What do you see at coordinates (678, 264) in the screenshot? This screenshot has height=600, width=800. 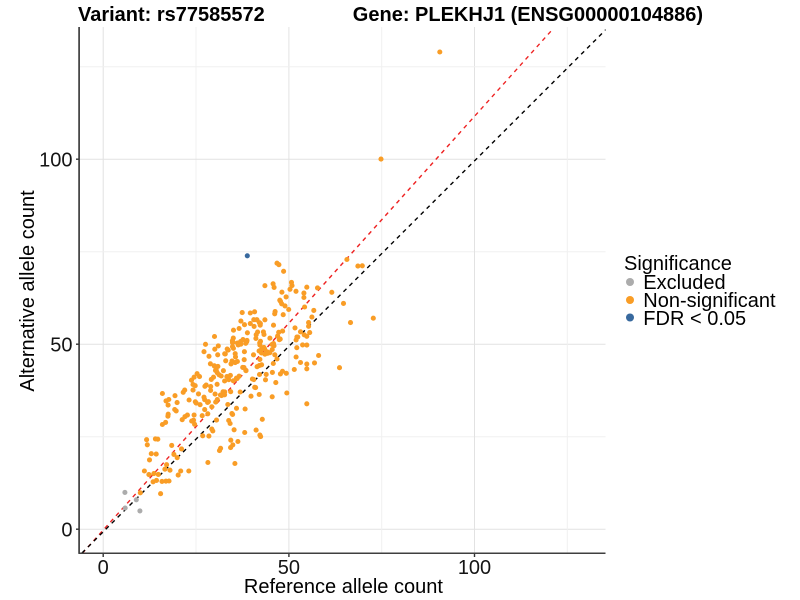 I see `svg-text: Significance` at bounding box center [678, 264].